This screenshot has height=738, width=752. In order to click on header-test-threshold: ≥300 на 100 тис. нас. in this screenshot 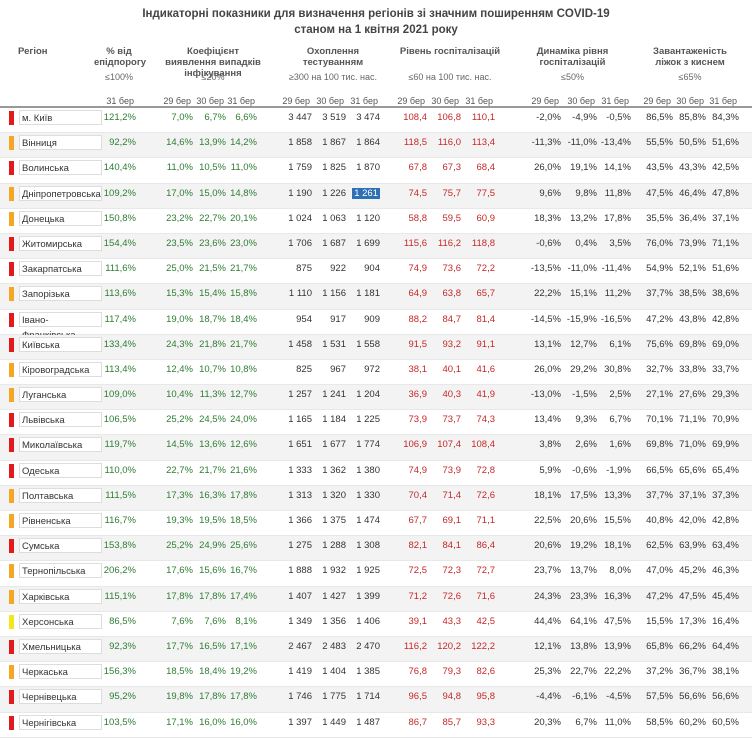, I will do `click(333, 77)`.